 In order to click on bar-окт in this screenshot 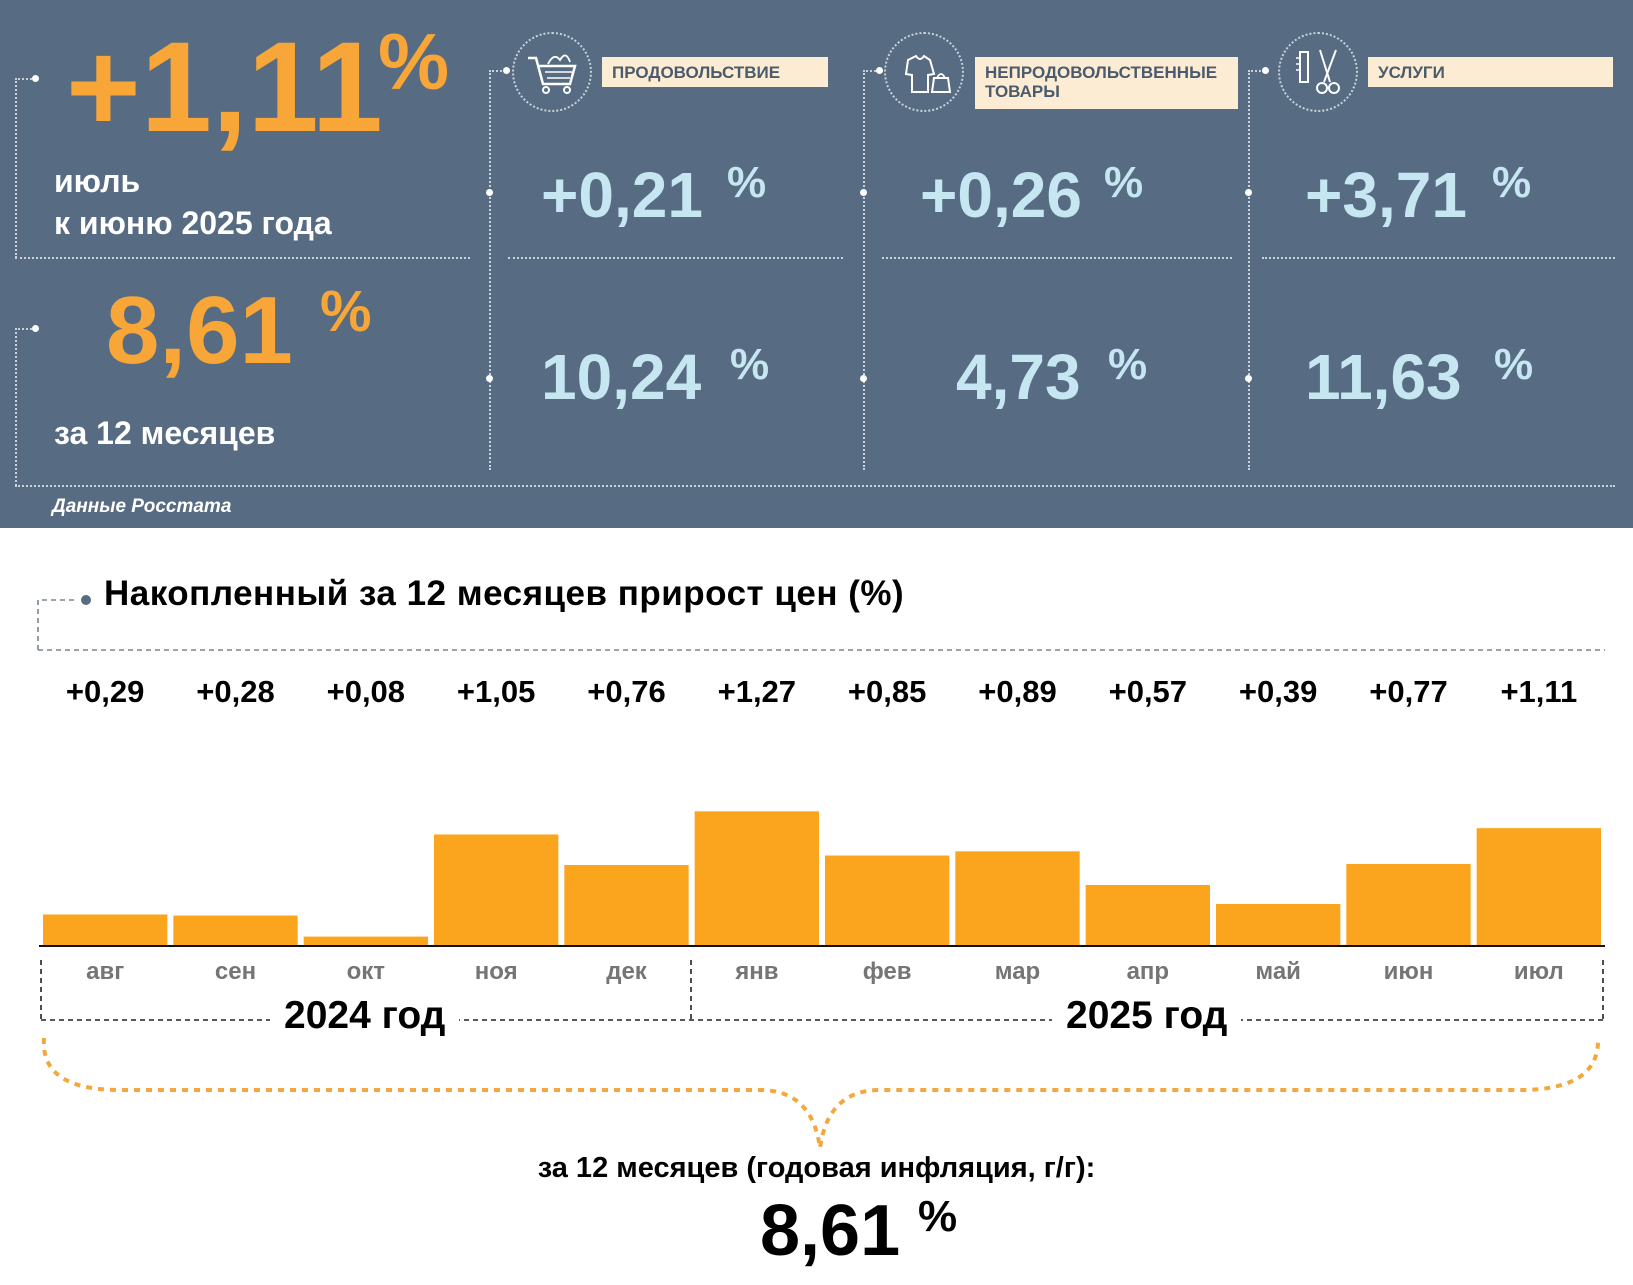, I will do `click(365, 940)`.